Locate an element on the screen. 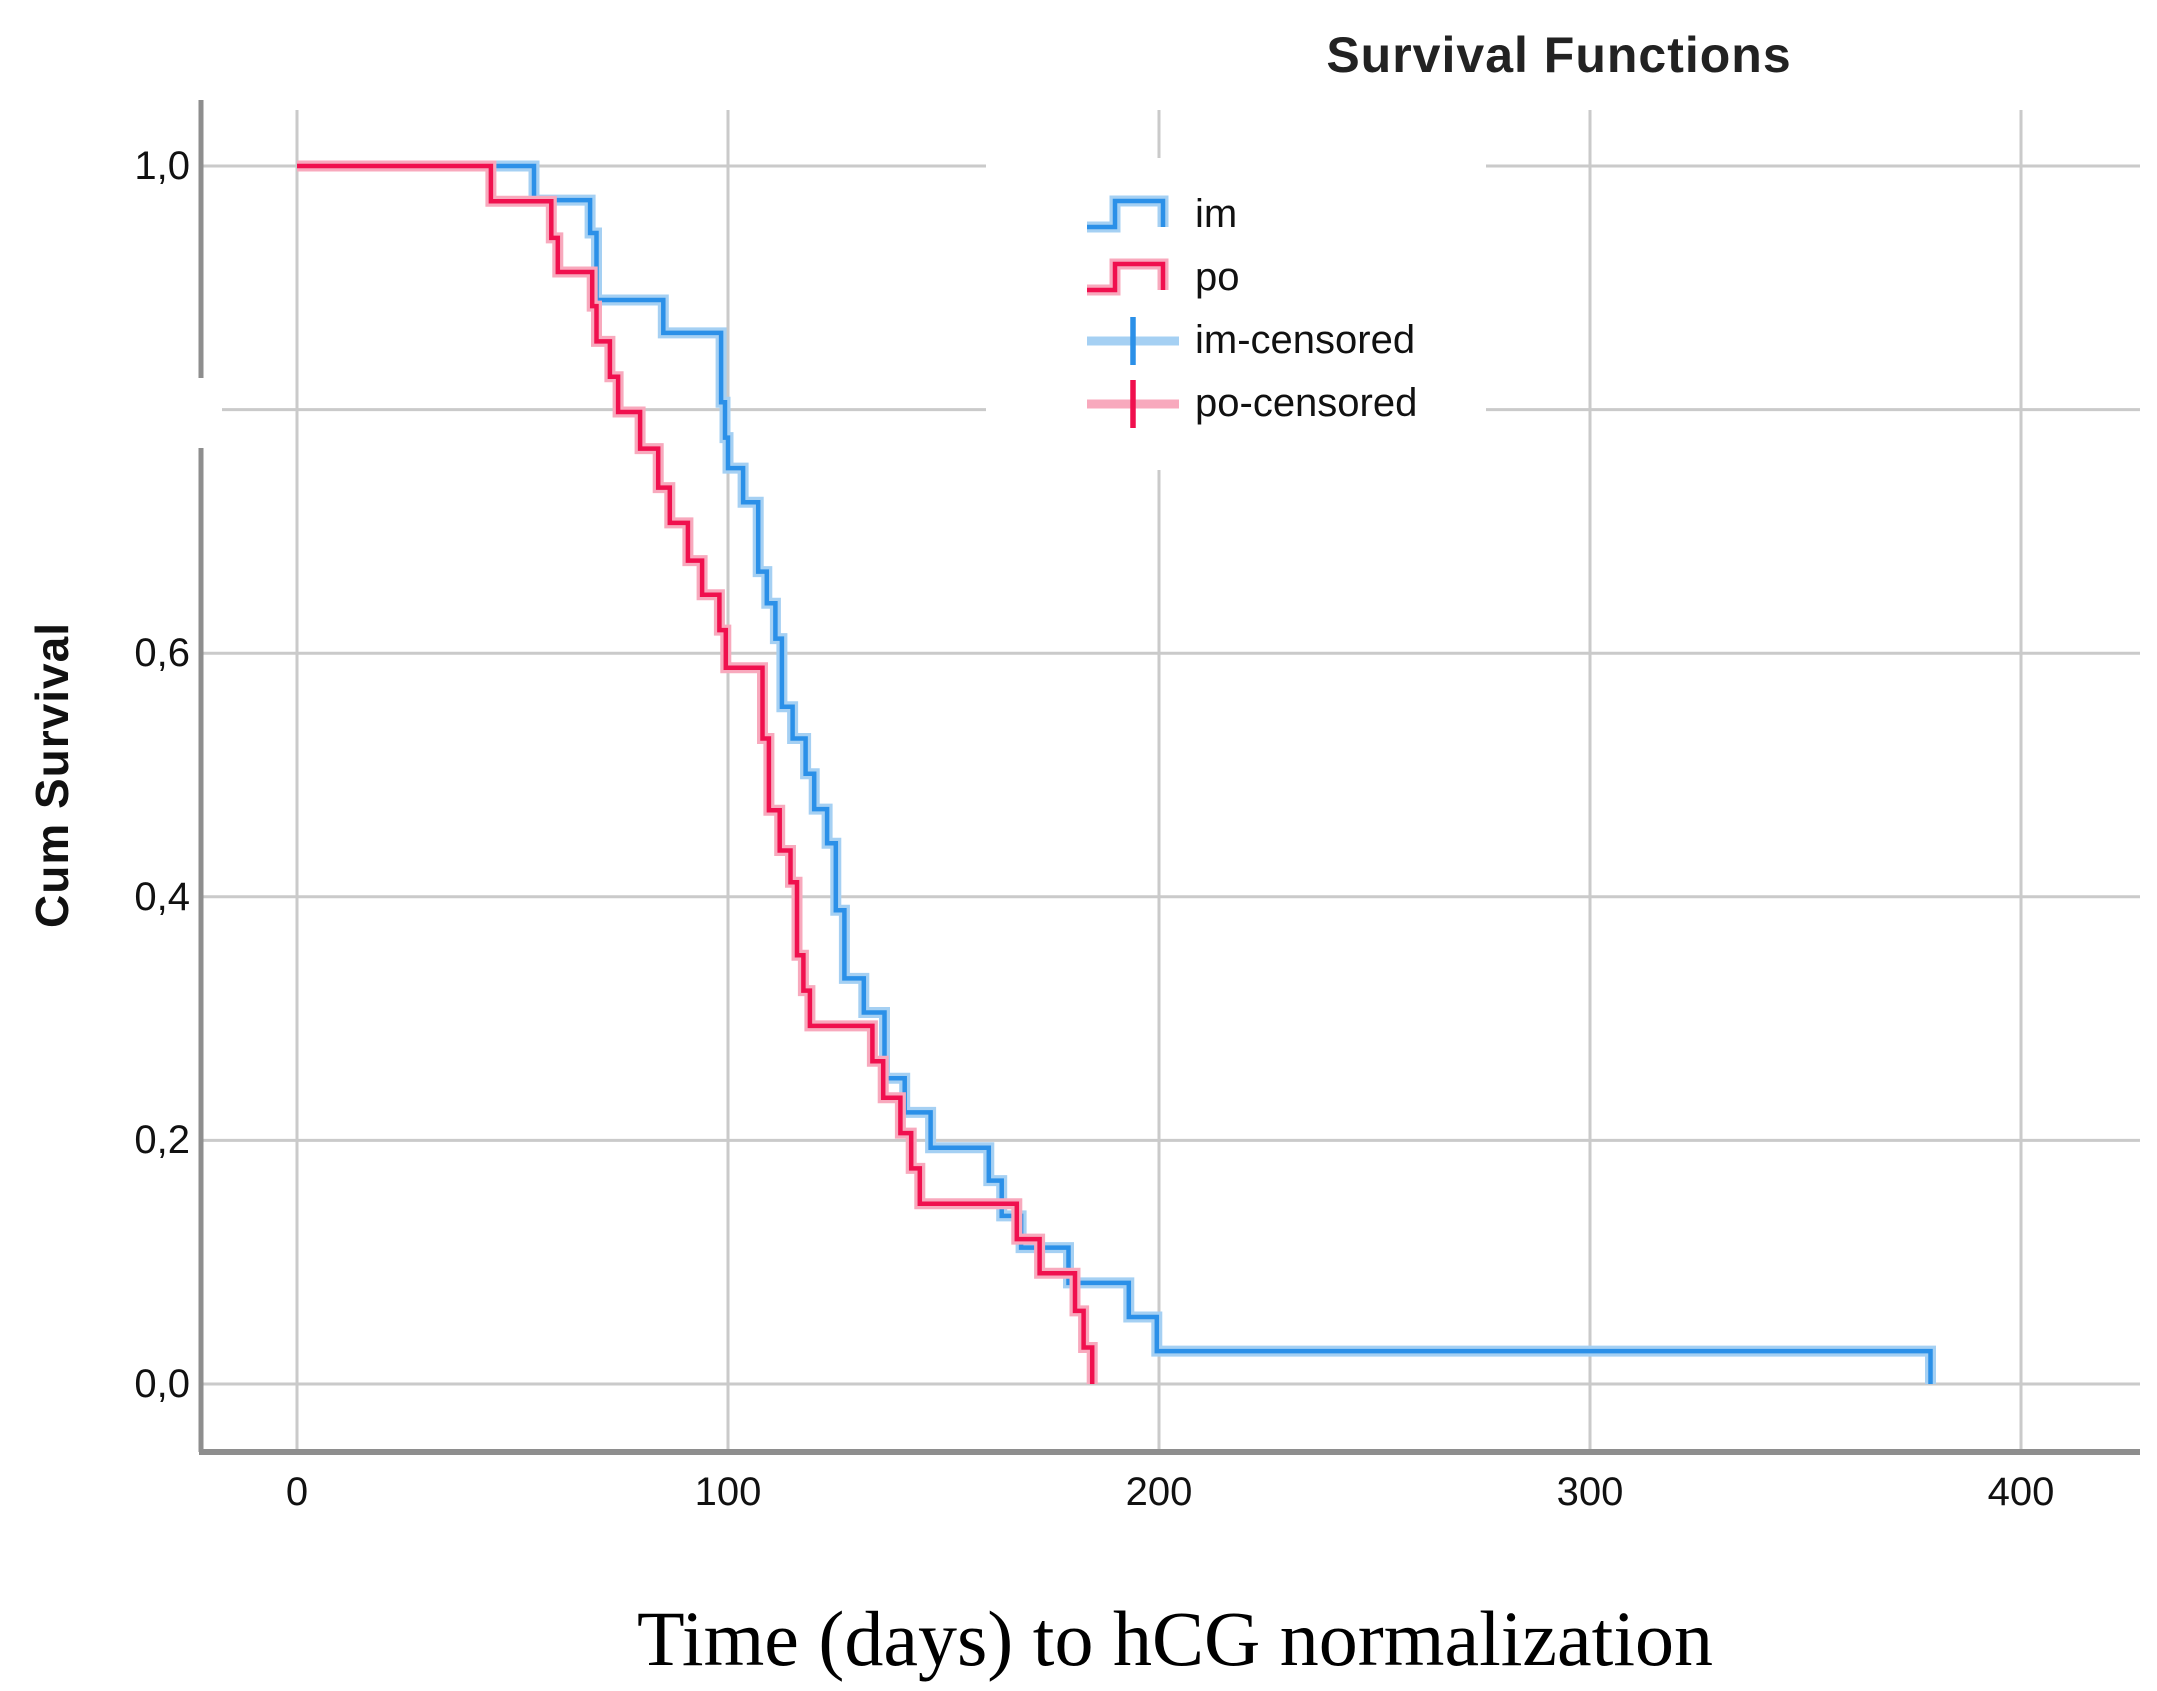 This screenshot has width=2157, height=1691. legend-label: im is located at coordinates (1216, 214).